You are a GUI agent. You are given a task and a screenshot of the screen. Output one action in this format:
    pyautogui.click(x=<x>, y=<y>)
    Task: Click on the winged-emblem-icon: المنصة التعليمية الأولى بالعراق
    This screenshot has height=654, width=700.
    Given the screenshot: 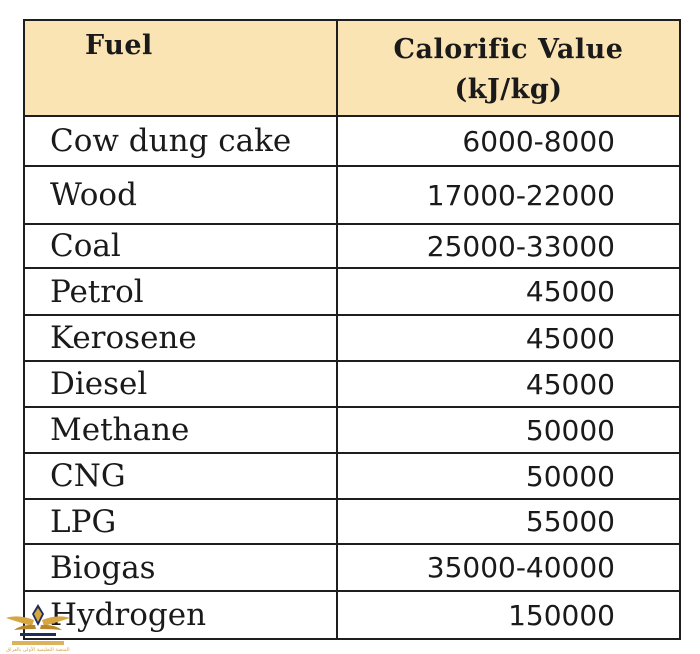 What is the action you would take?
    pyautogui.click(x=38, y=628)
    